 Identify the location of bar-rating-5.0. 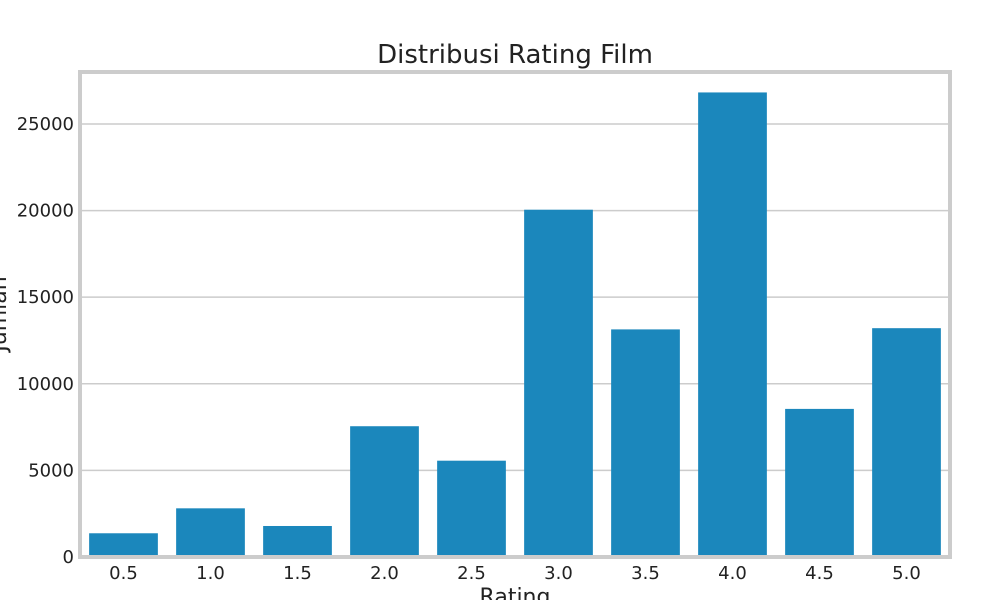
(906, 442).